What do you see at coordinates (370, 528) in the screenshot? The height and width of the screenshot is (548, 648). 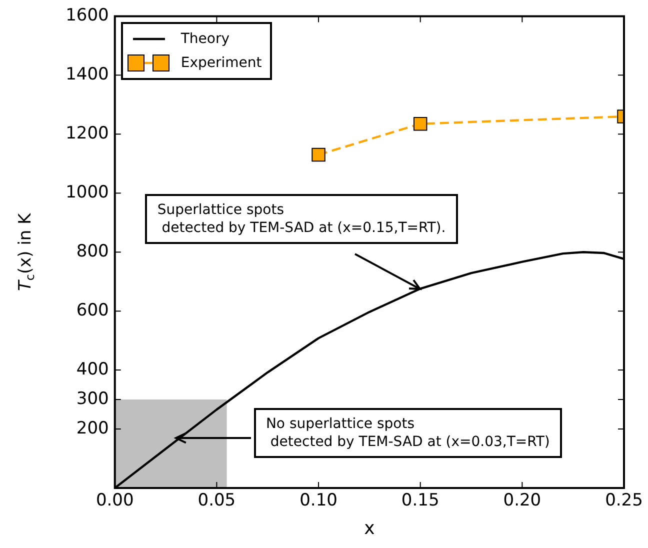 I see `x-axis-title: x` at bounding box center [370, 528].